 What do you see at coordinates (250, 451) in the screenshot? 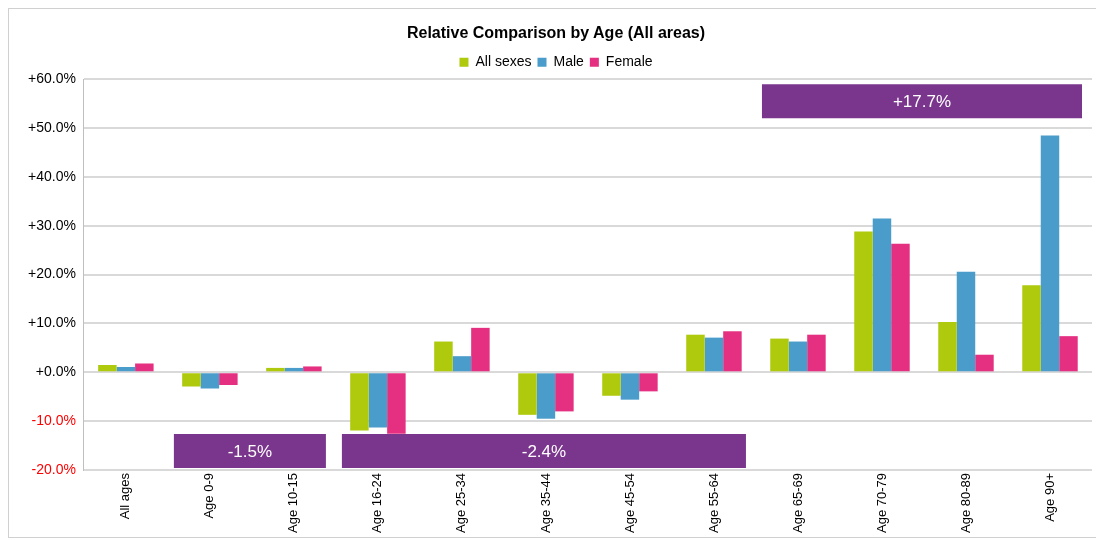
I see `band-label: -1.5%` at bounding box center [250, 451].